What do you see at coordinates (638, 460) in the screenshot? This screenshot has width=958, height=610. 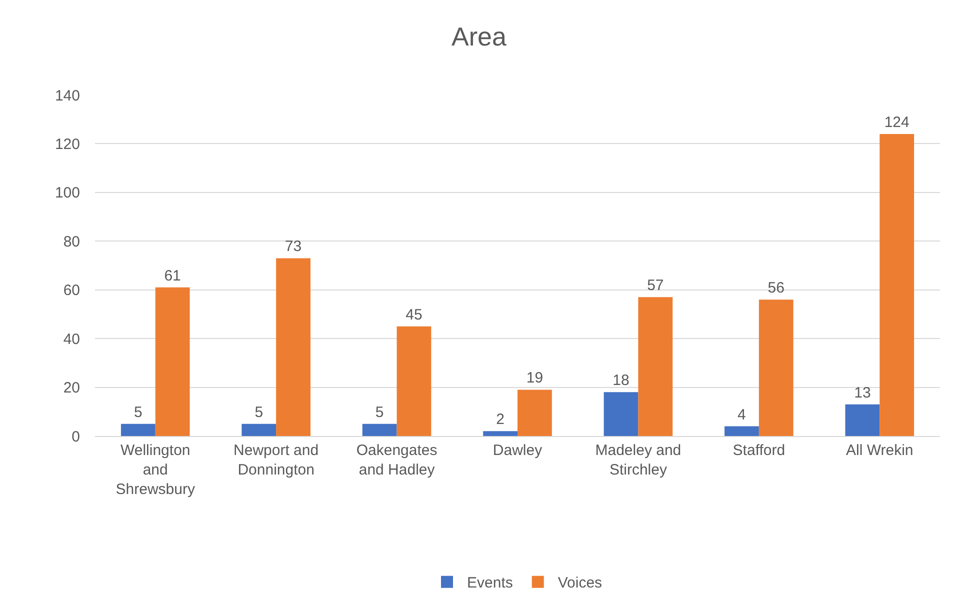 I see `x-tick-label: Madeley and Stirchley` at bounding box center [638, 460].